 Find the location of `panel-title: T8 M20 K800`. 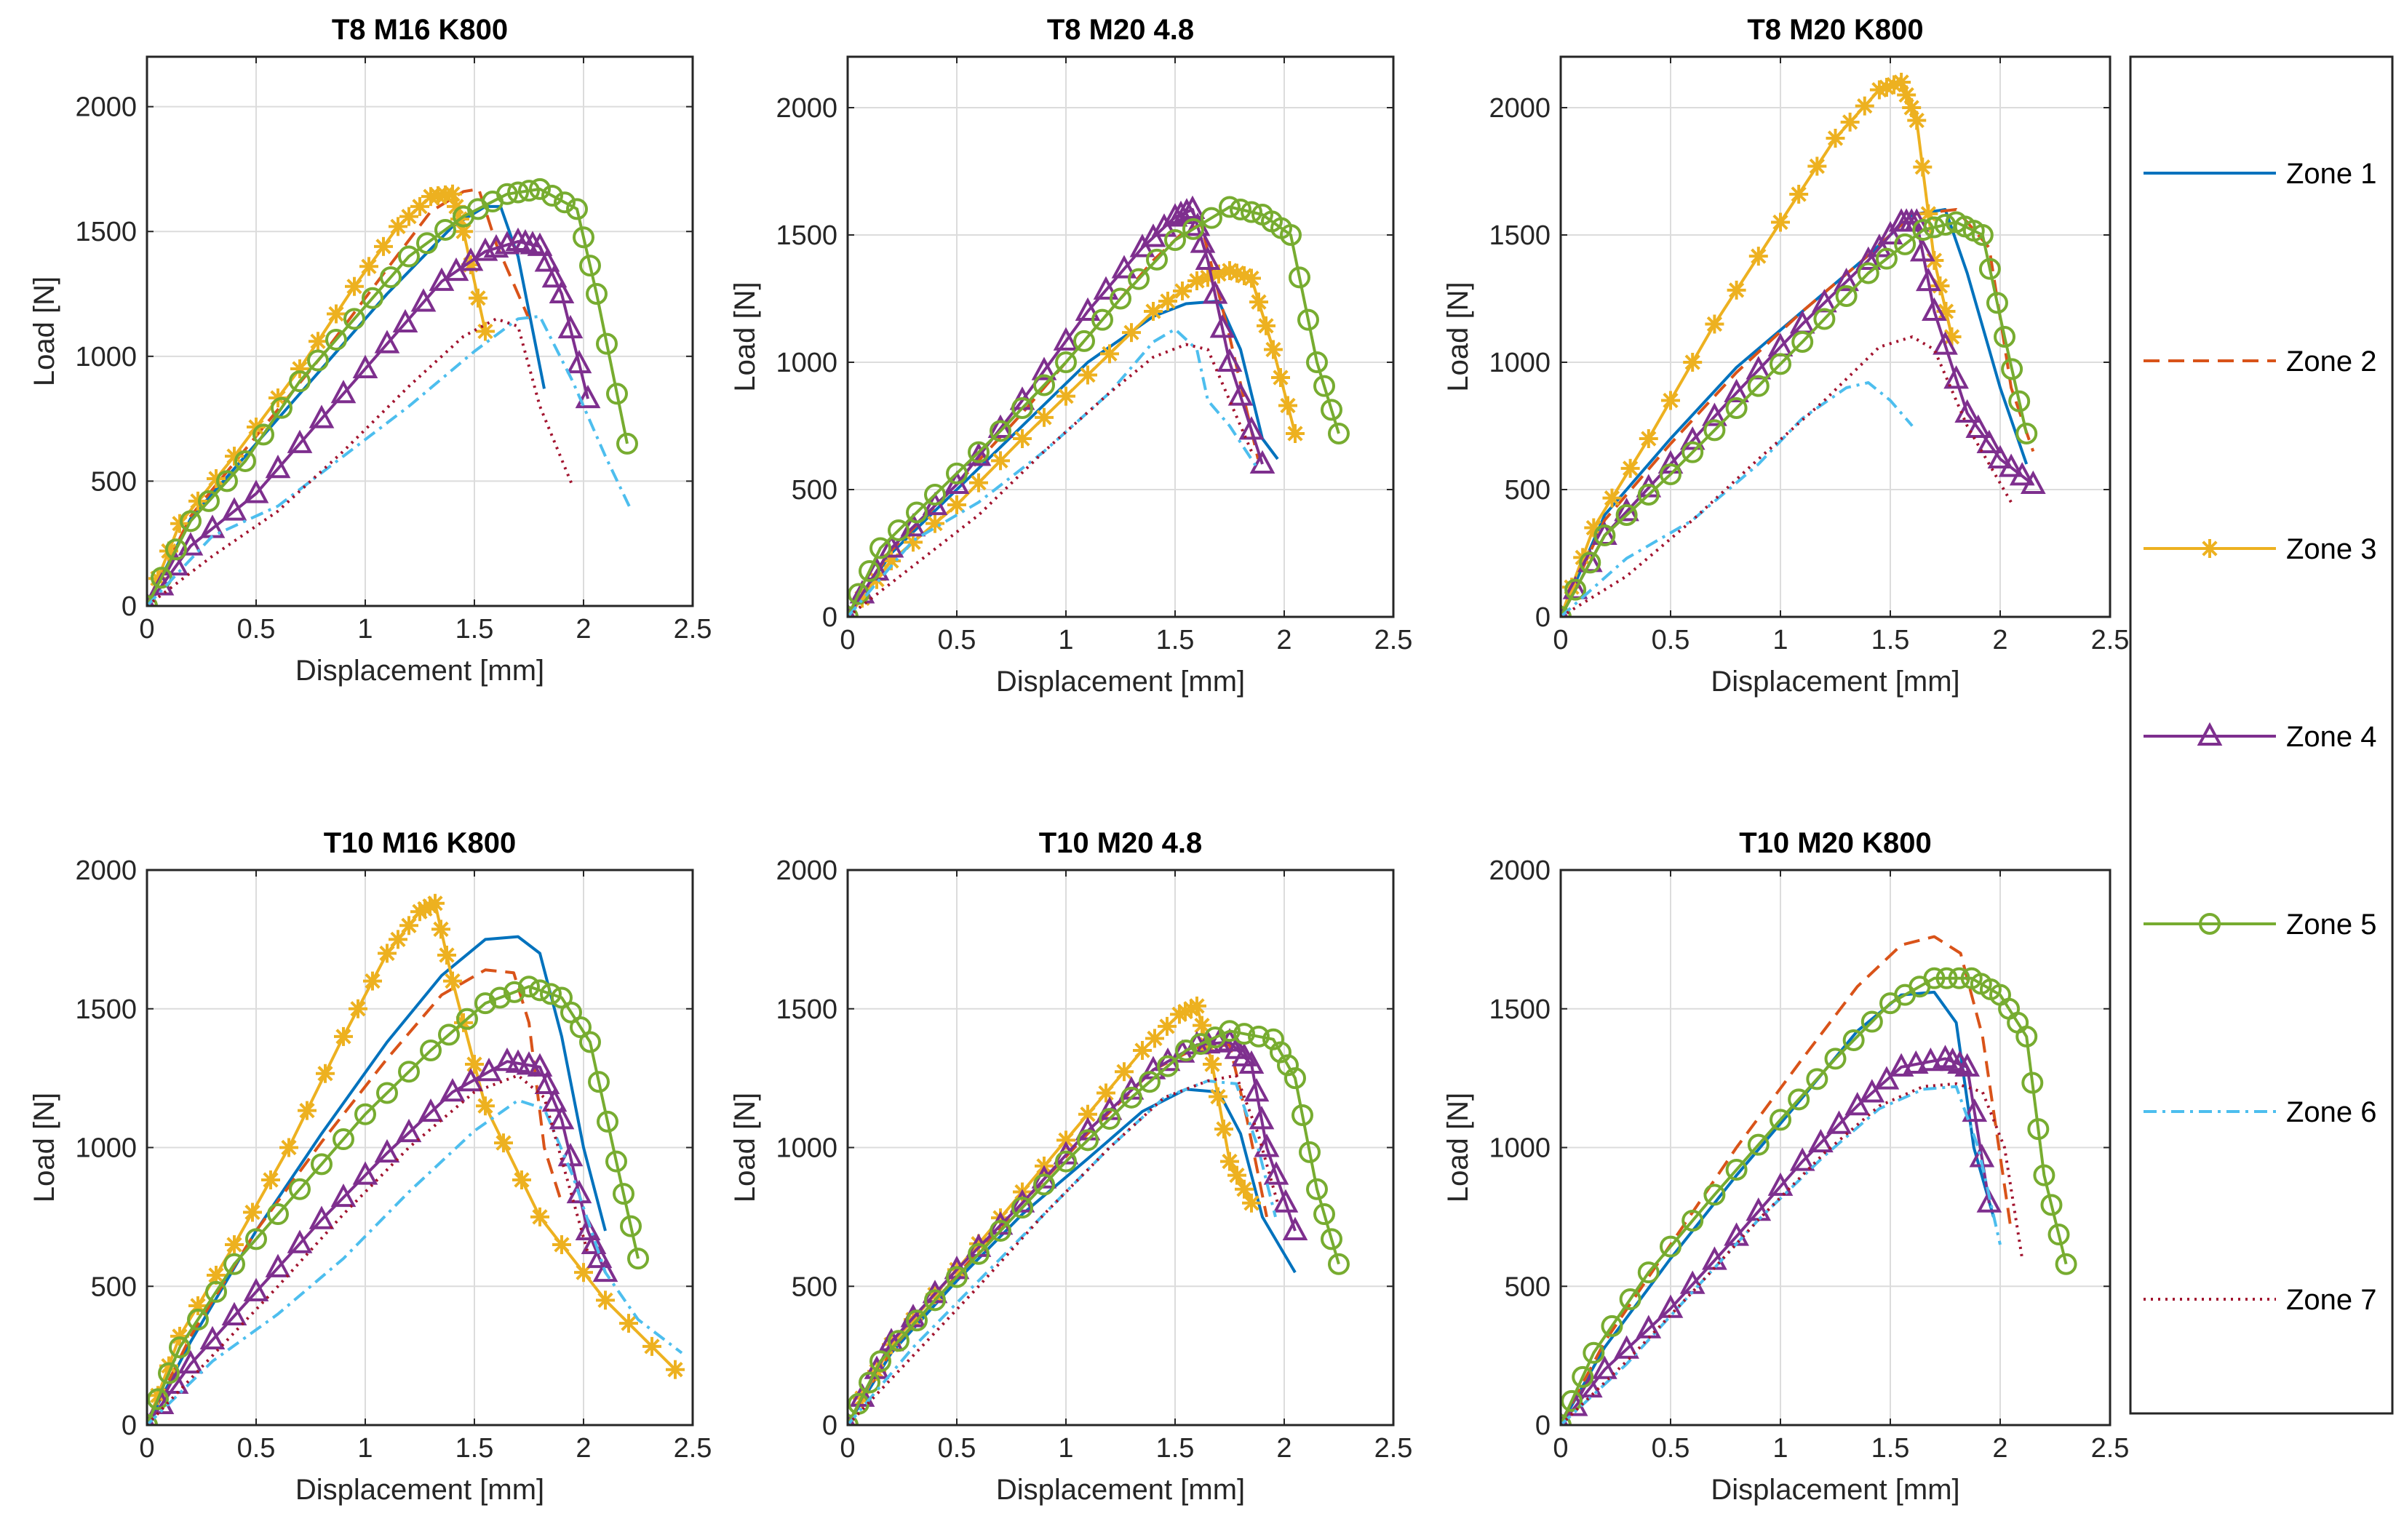

panel-title: T8 M20 K800 is located at coordinates (1835, 30).